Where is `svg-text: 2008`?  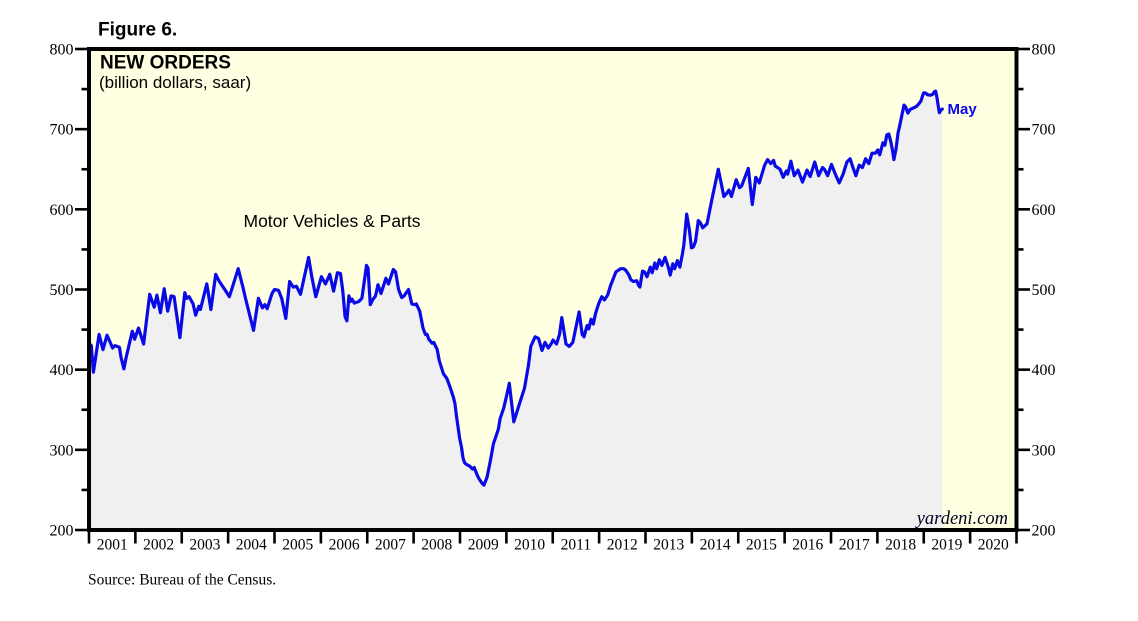
svg-text: 2008 is located at coordinates (436, 545).